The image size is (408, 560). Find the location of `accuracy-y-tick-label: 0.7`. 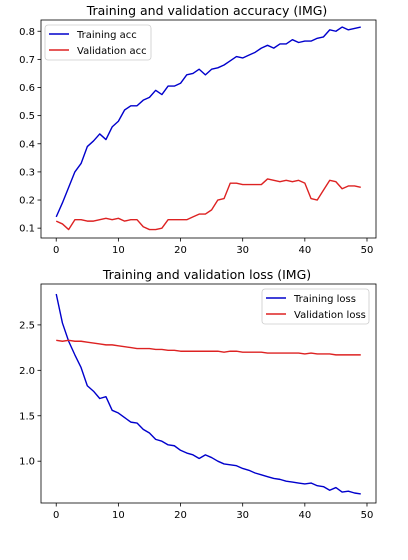

accuracy-y-tick-label: 0.7 is located at coordinates (27, 60).